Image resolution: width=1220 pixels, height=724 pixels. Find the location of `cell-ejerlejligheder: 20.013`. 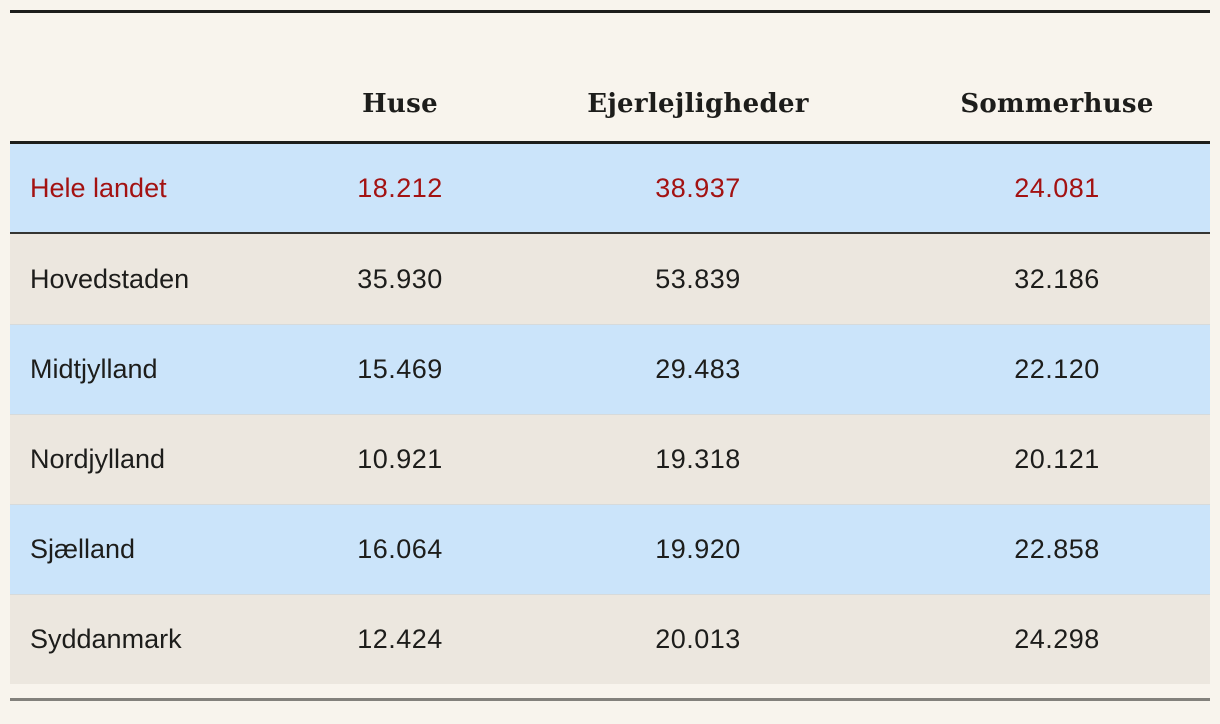

cell-ejerlejligheder: 20.013 is located at coordinates (698, 639).